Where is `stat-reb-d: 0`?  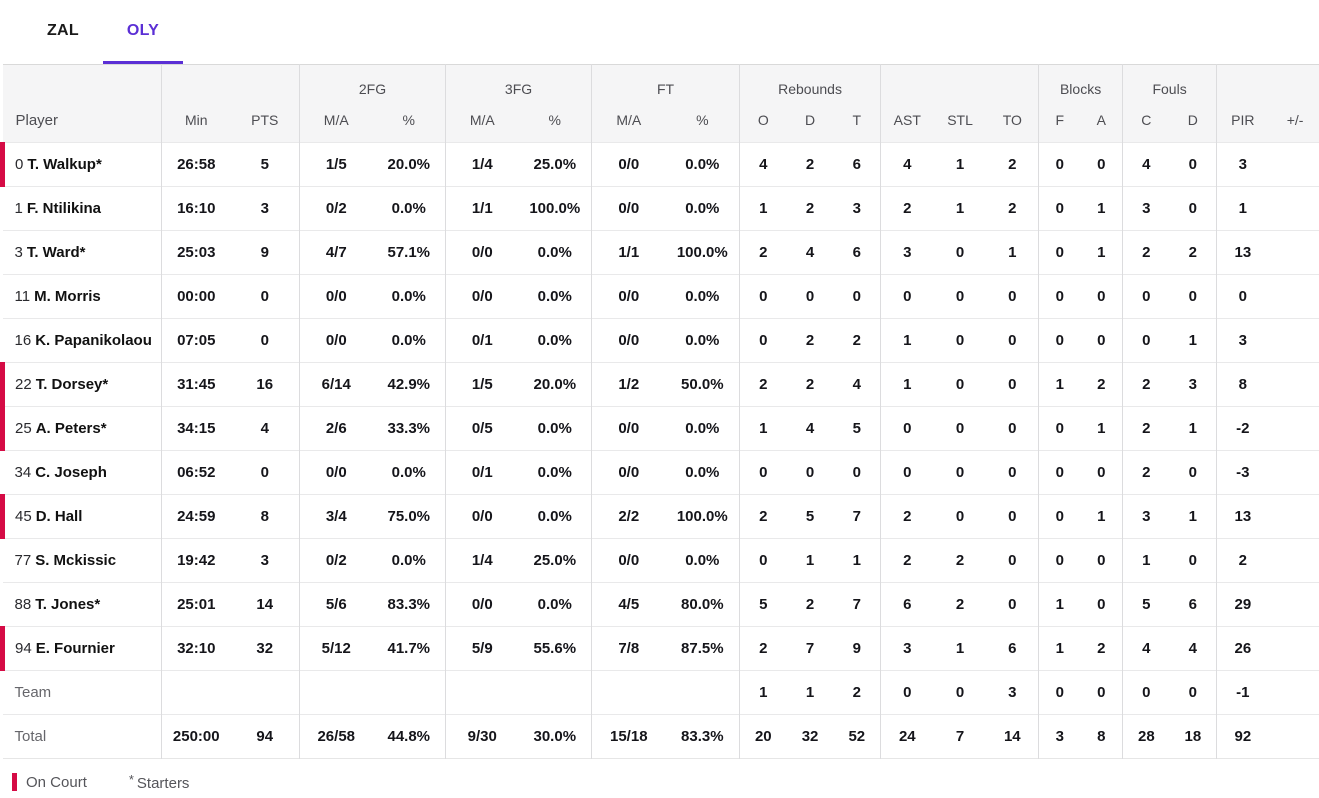
stat-reb-d: 0 is located at coordinates (810, 296).